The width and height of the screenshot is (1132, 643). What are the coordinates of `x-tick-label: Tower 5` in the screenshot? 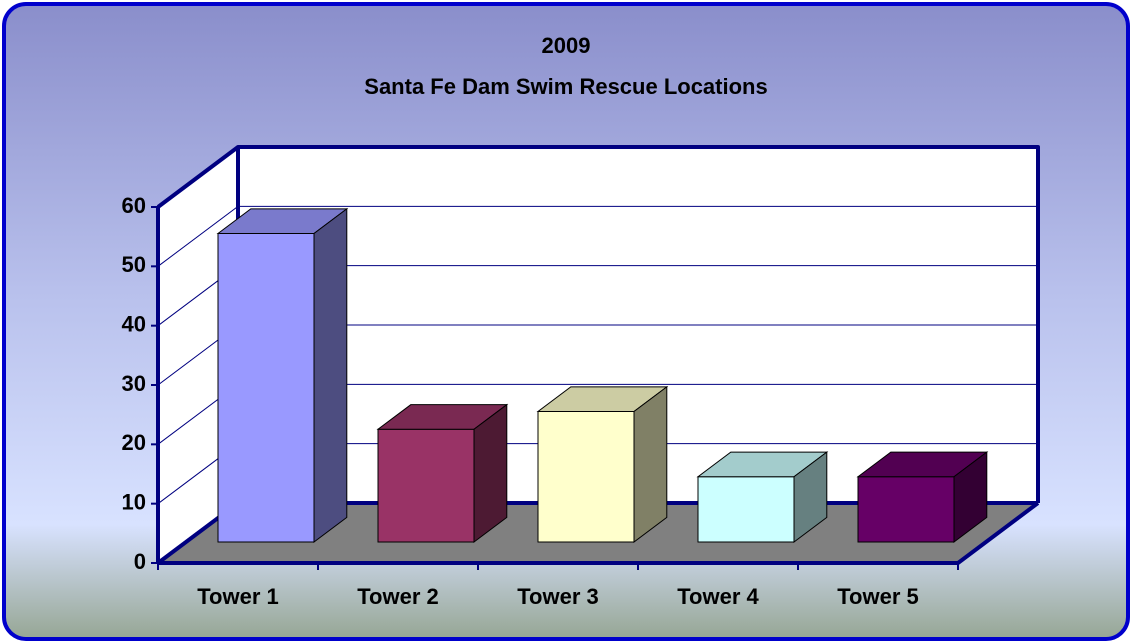 It's located at (878, 596).